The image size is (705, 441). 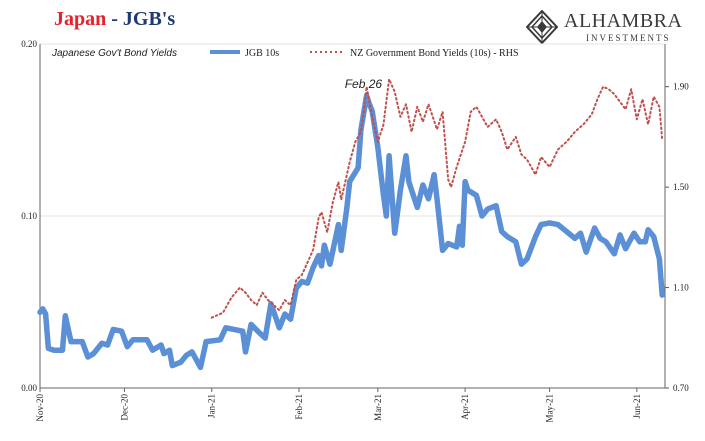 What do you see at coordinates (141, 19) in the screenshot?
I see `chart-title-part2: - JGB's` at bounding box center [141, 19].